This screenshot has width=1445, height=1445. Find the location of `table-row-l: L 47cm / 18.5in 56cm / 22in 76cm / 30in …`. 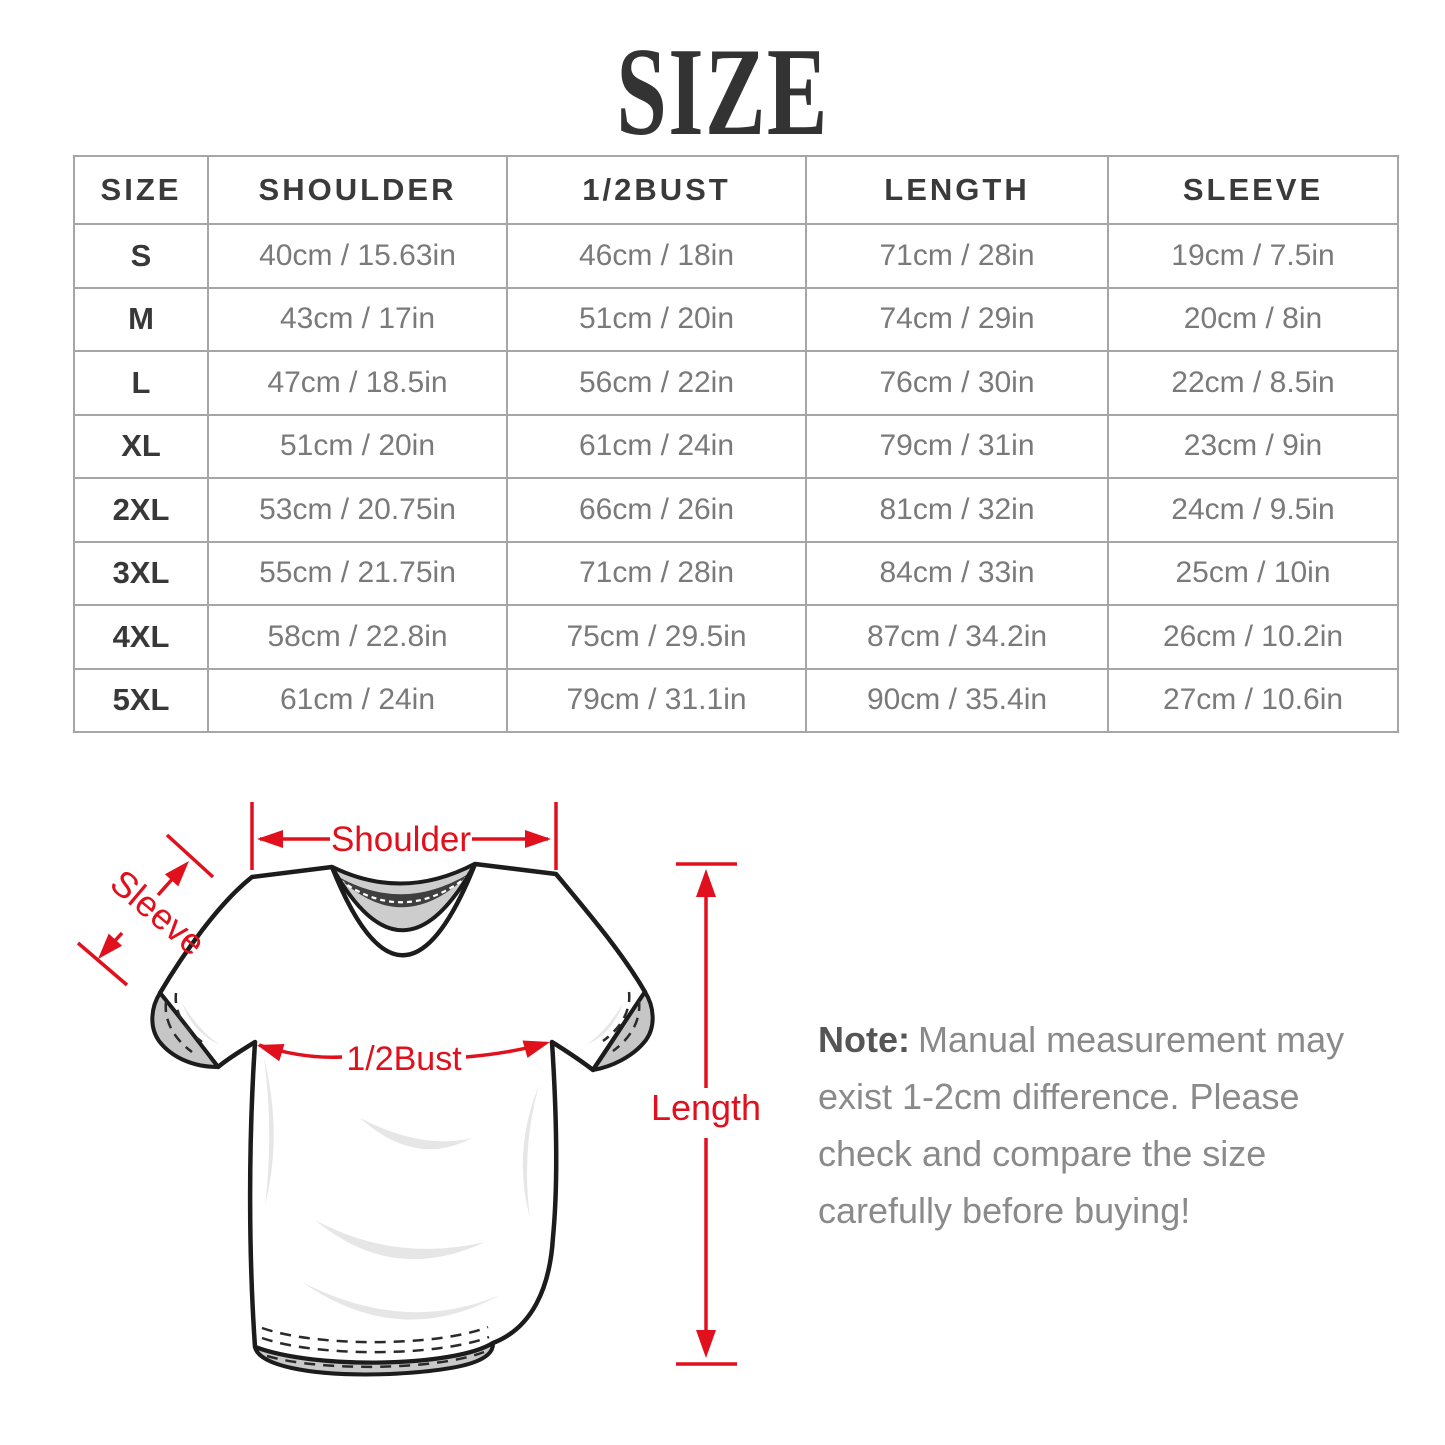

table-row-l: L 47cm / 18.5in 56cm / 22in 76cm / 30in … is located at coordinates (736, 383).